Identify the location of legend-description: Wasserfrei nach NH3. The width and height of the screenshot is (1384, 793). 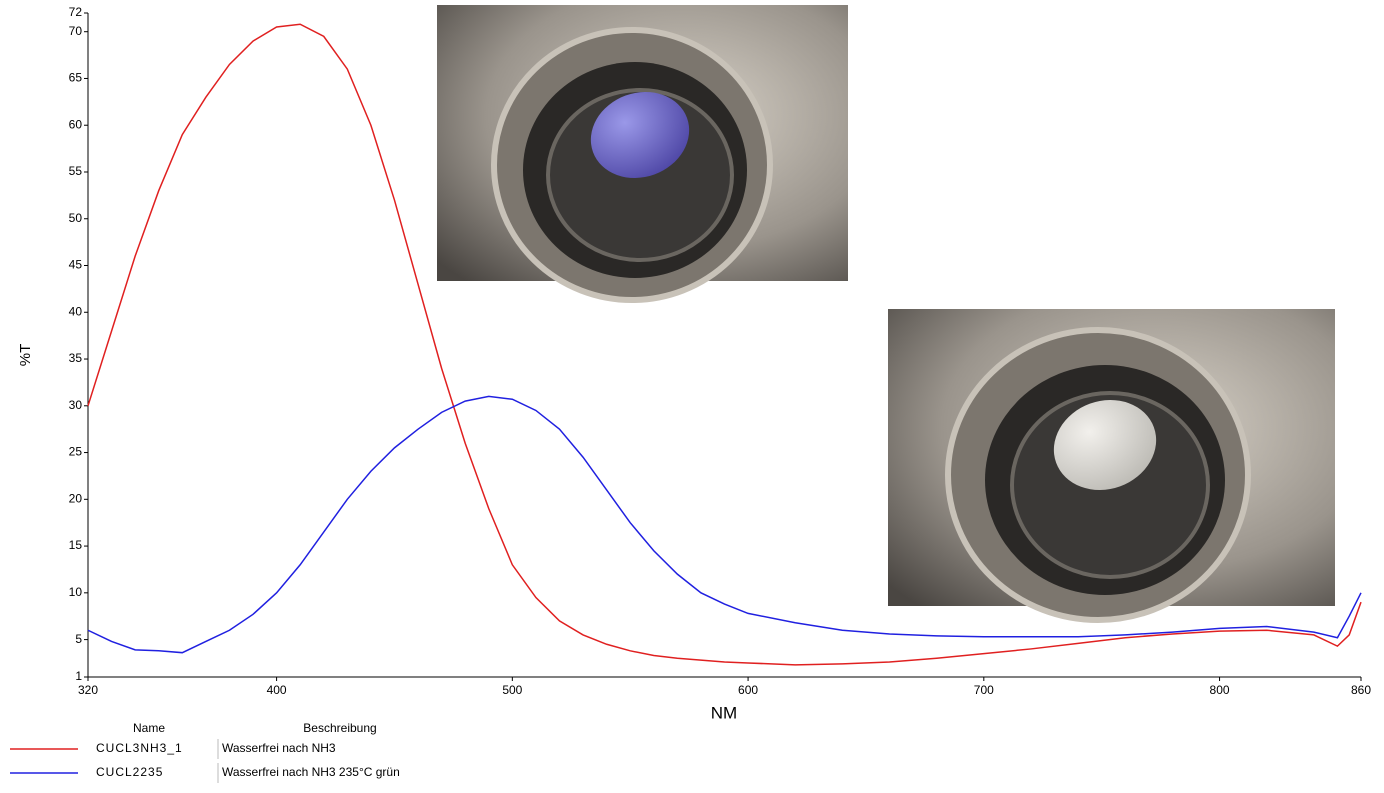
(279, 748).